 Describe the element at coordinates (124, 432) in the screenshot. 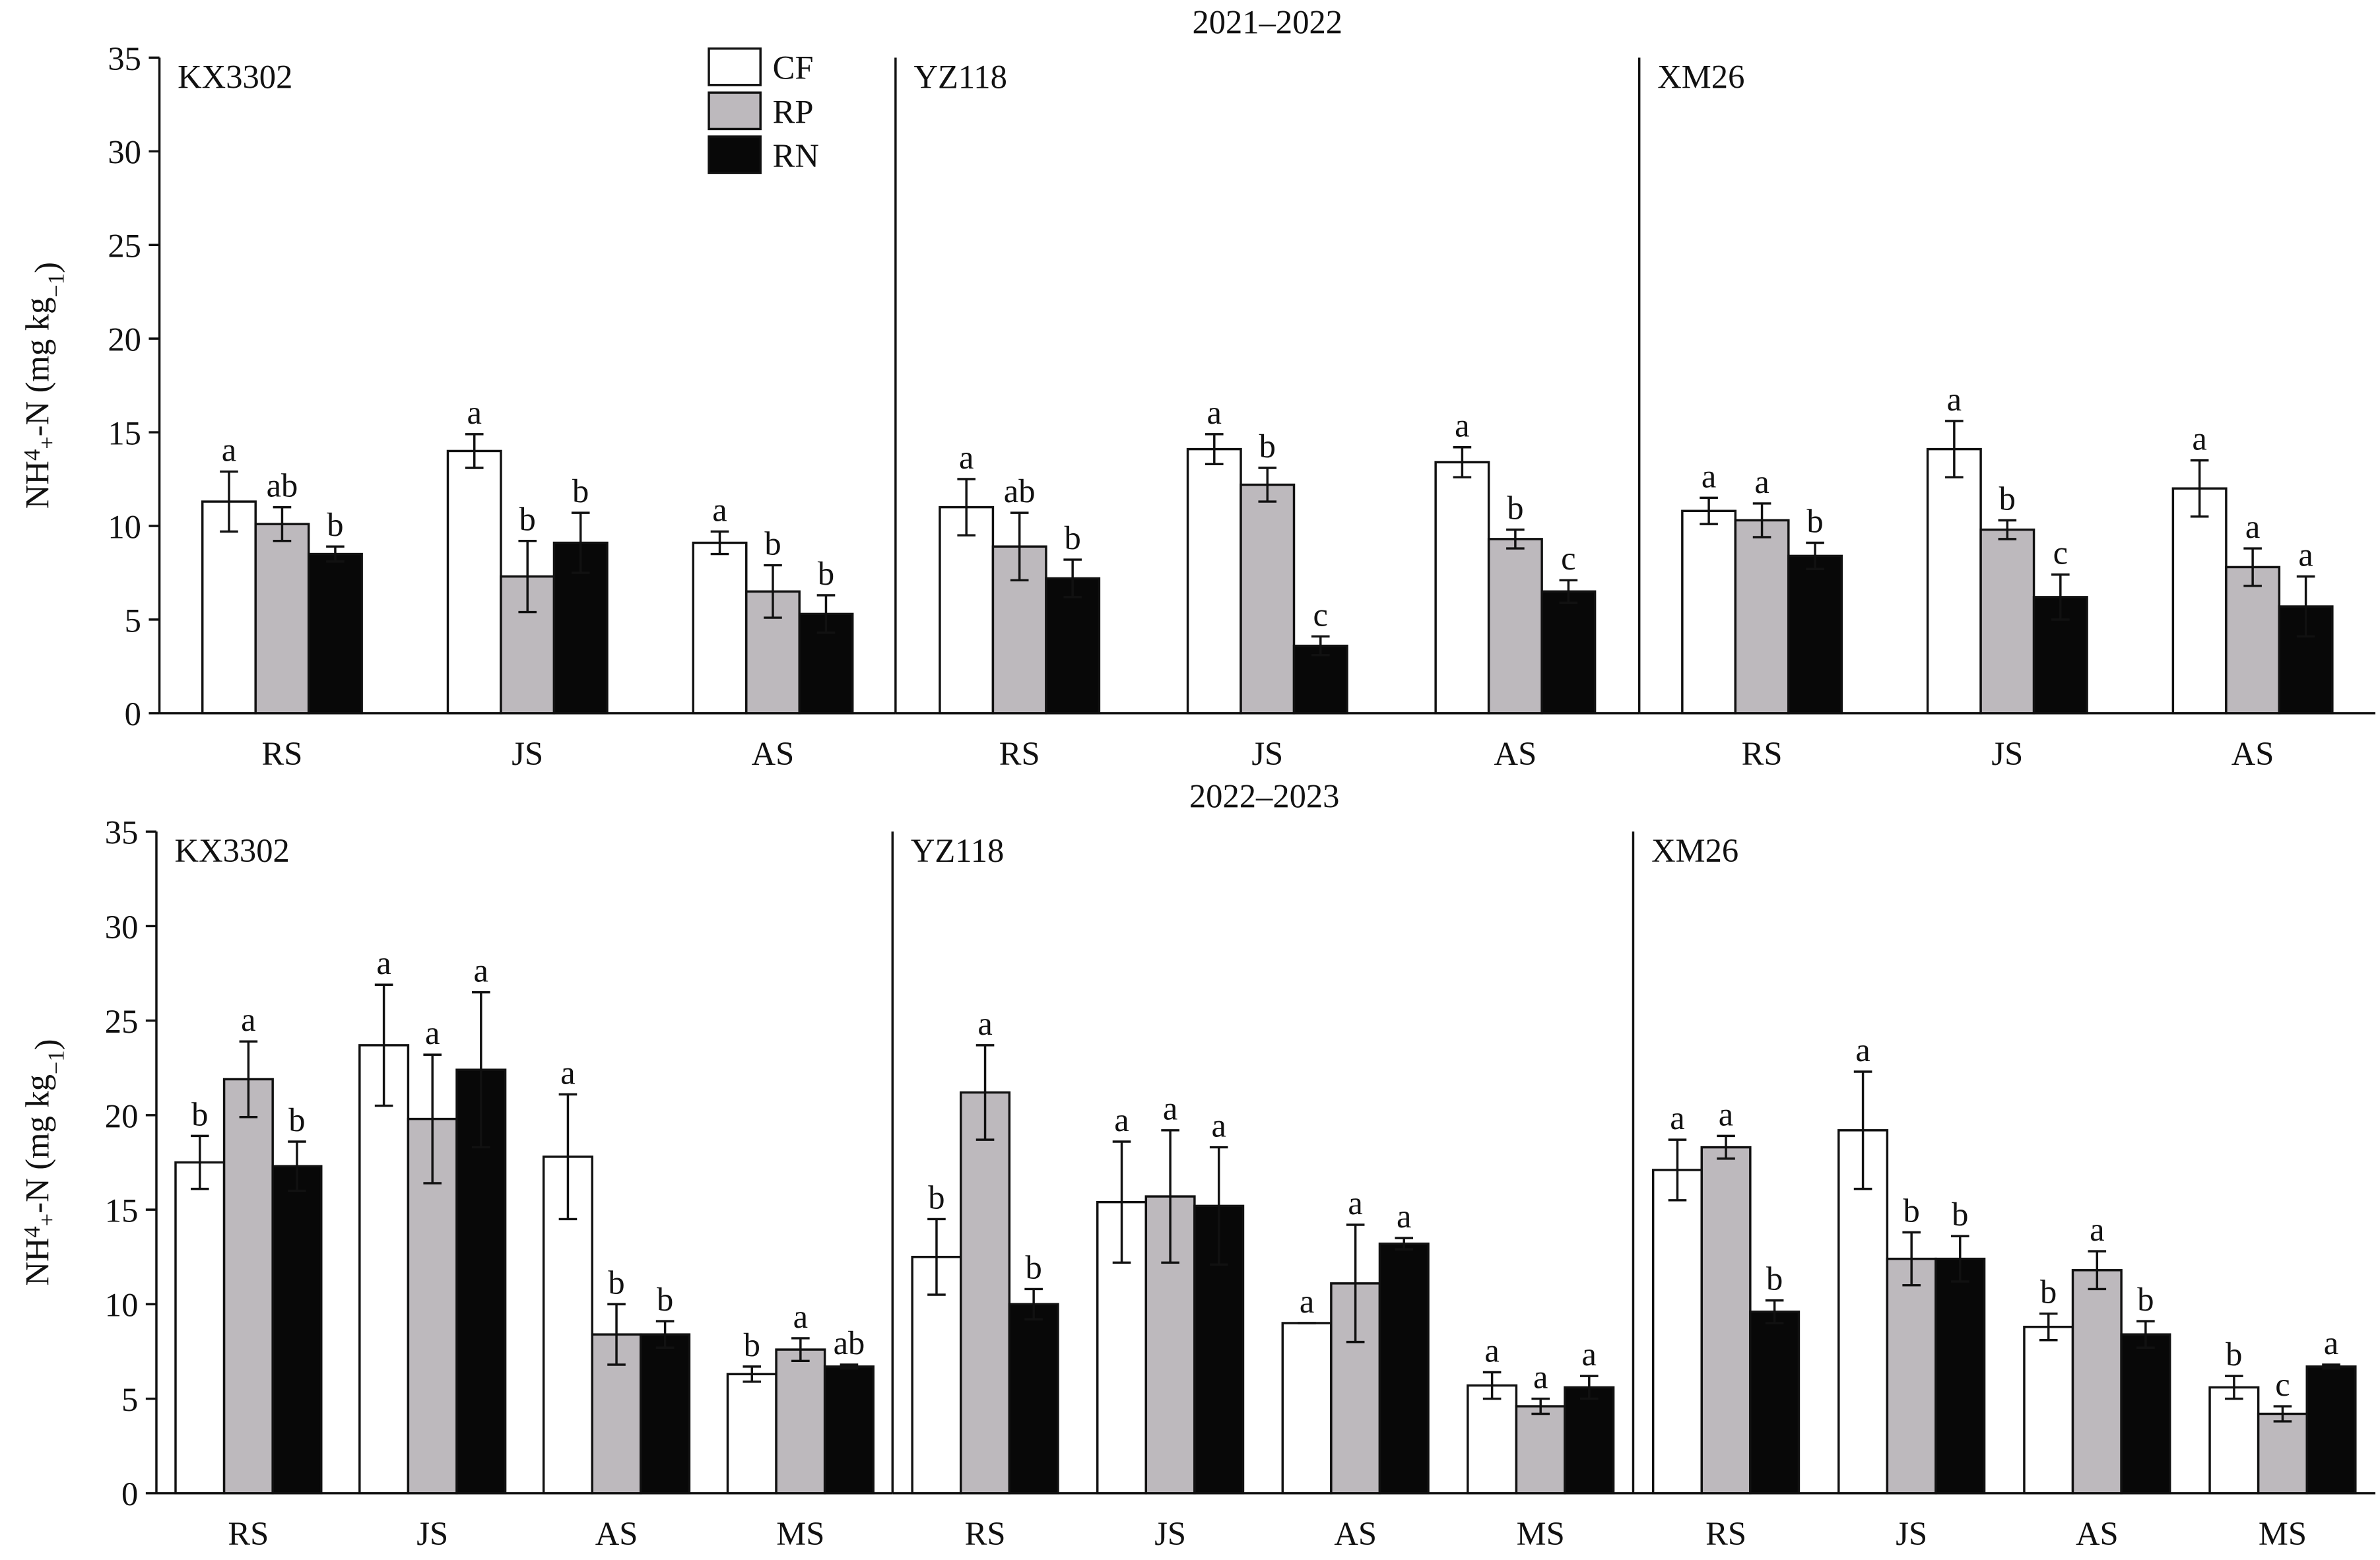

I see `y-tick-label: 15` at that location.